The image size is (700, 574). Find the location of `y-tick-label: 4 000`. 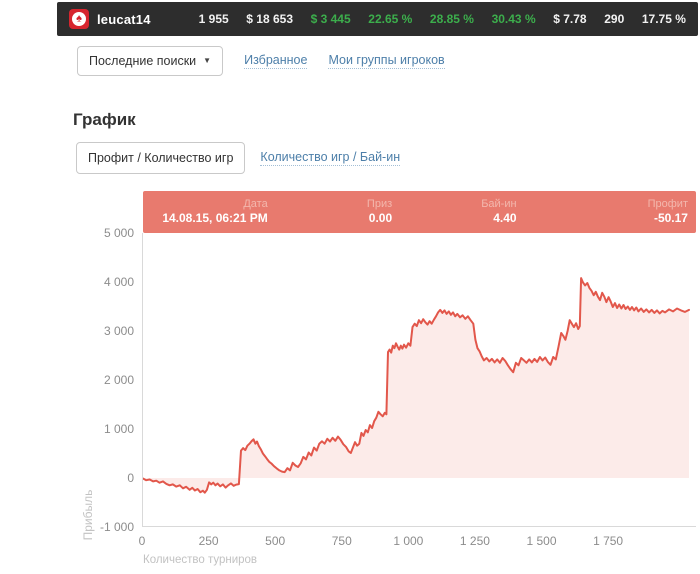

y-tick-label: 4 000 is located at coordinates (118, 282).